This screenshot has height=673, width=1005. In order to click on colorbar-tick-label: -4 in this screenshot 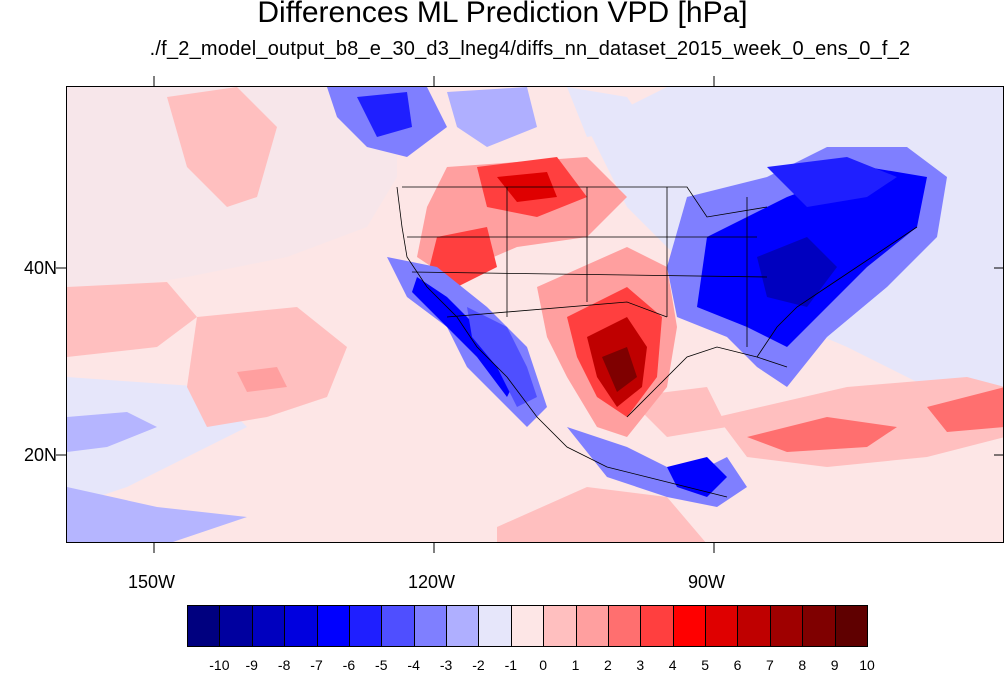, I will do `click(413, 665)`.